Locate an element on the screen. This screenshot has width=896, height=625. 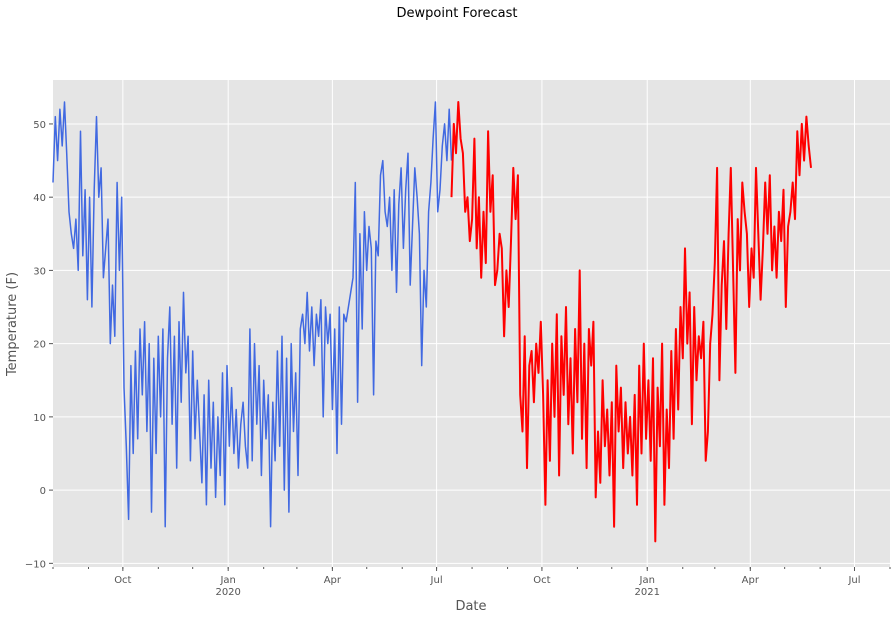
x-axis-label: Date is located at coordinates (470, 606).